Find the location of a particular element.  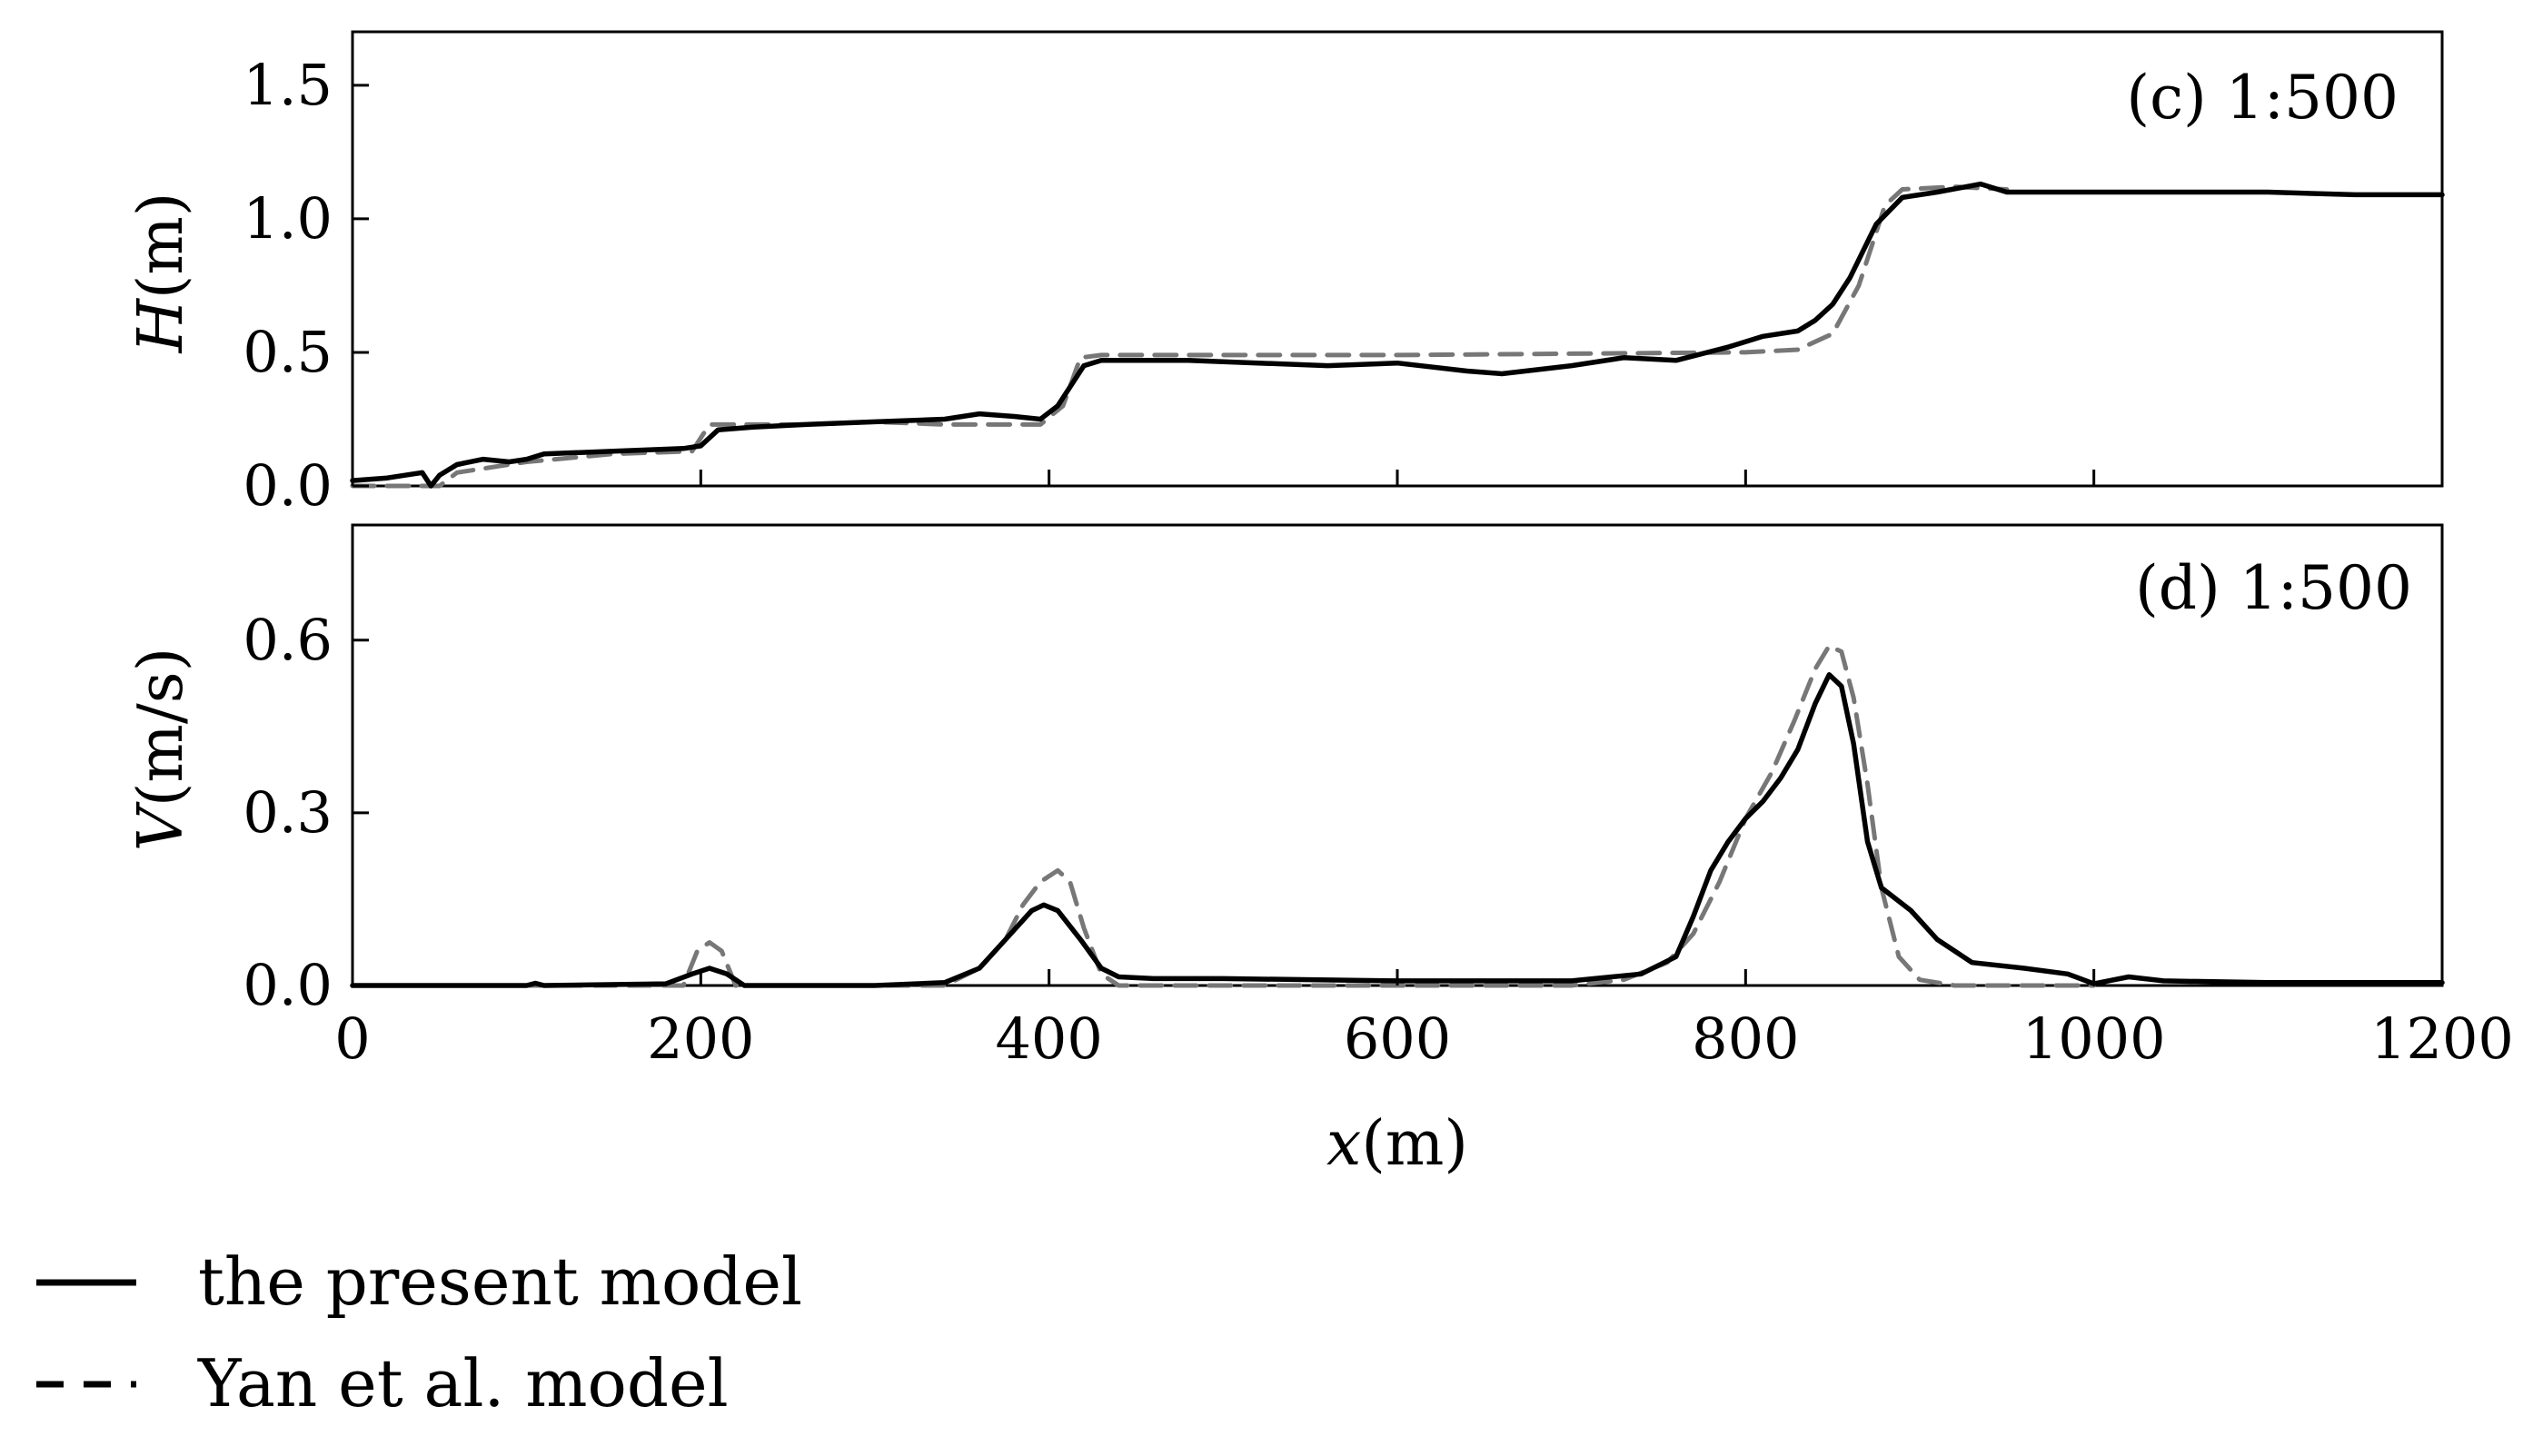

legend-label-present-model: the present model is located at coordinates (500, 1282).